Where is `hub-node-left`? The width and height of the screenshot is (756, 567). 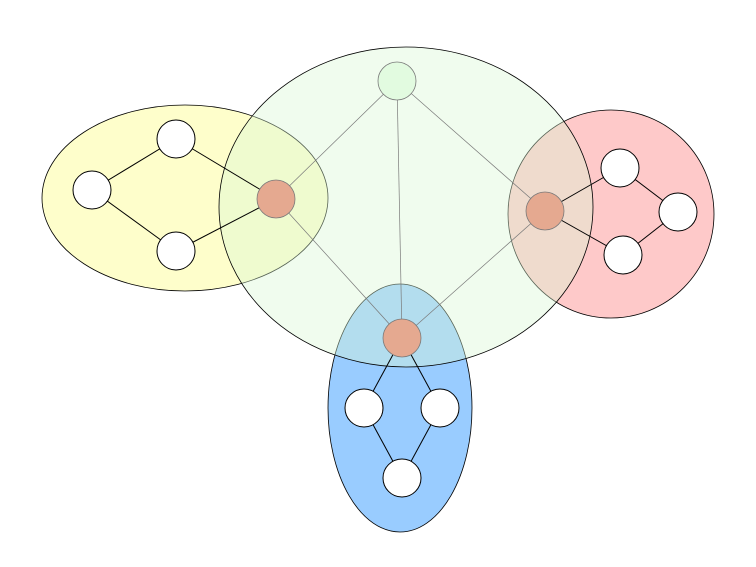 hub-node-left is located at coordinates (276, 199).